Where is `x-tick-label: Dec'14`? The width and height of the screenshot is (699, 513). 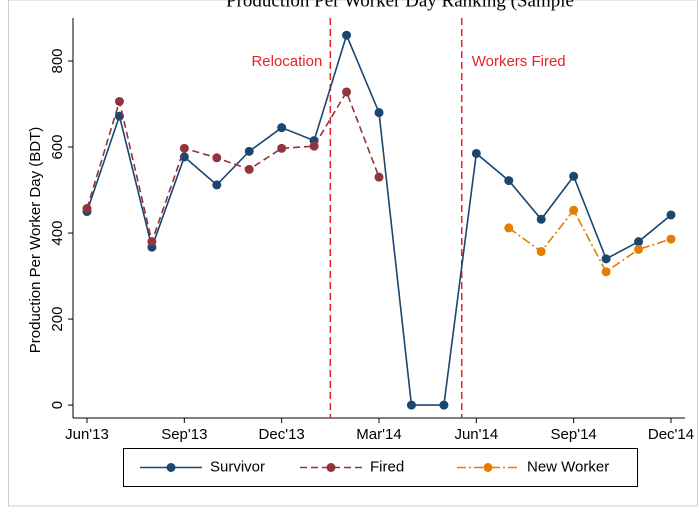 x-tick-label: Dec'14 is located at coordinates (671, 434).